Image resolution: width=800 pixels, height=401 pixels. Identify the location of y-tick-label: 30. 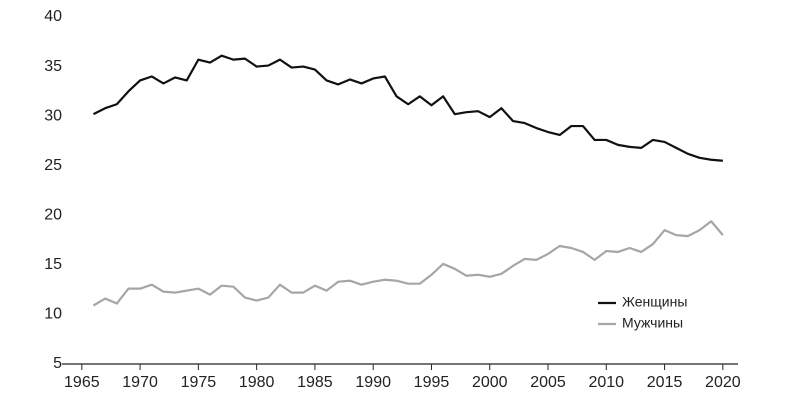
(53, 115).